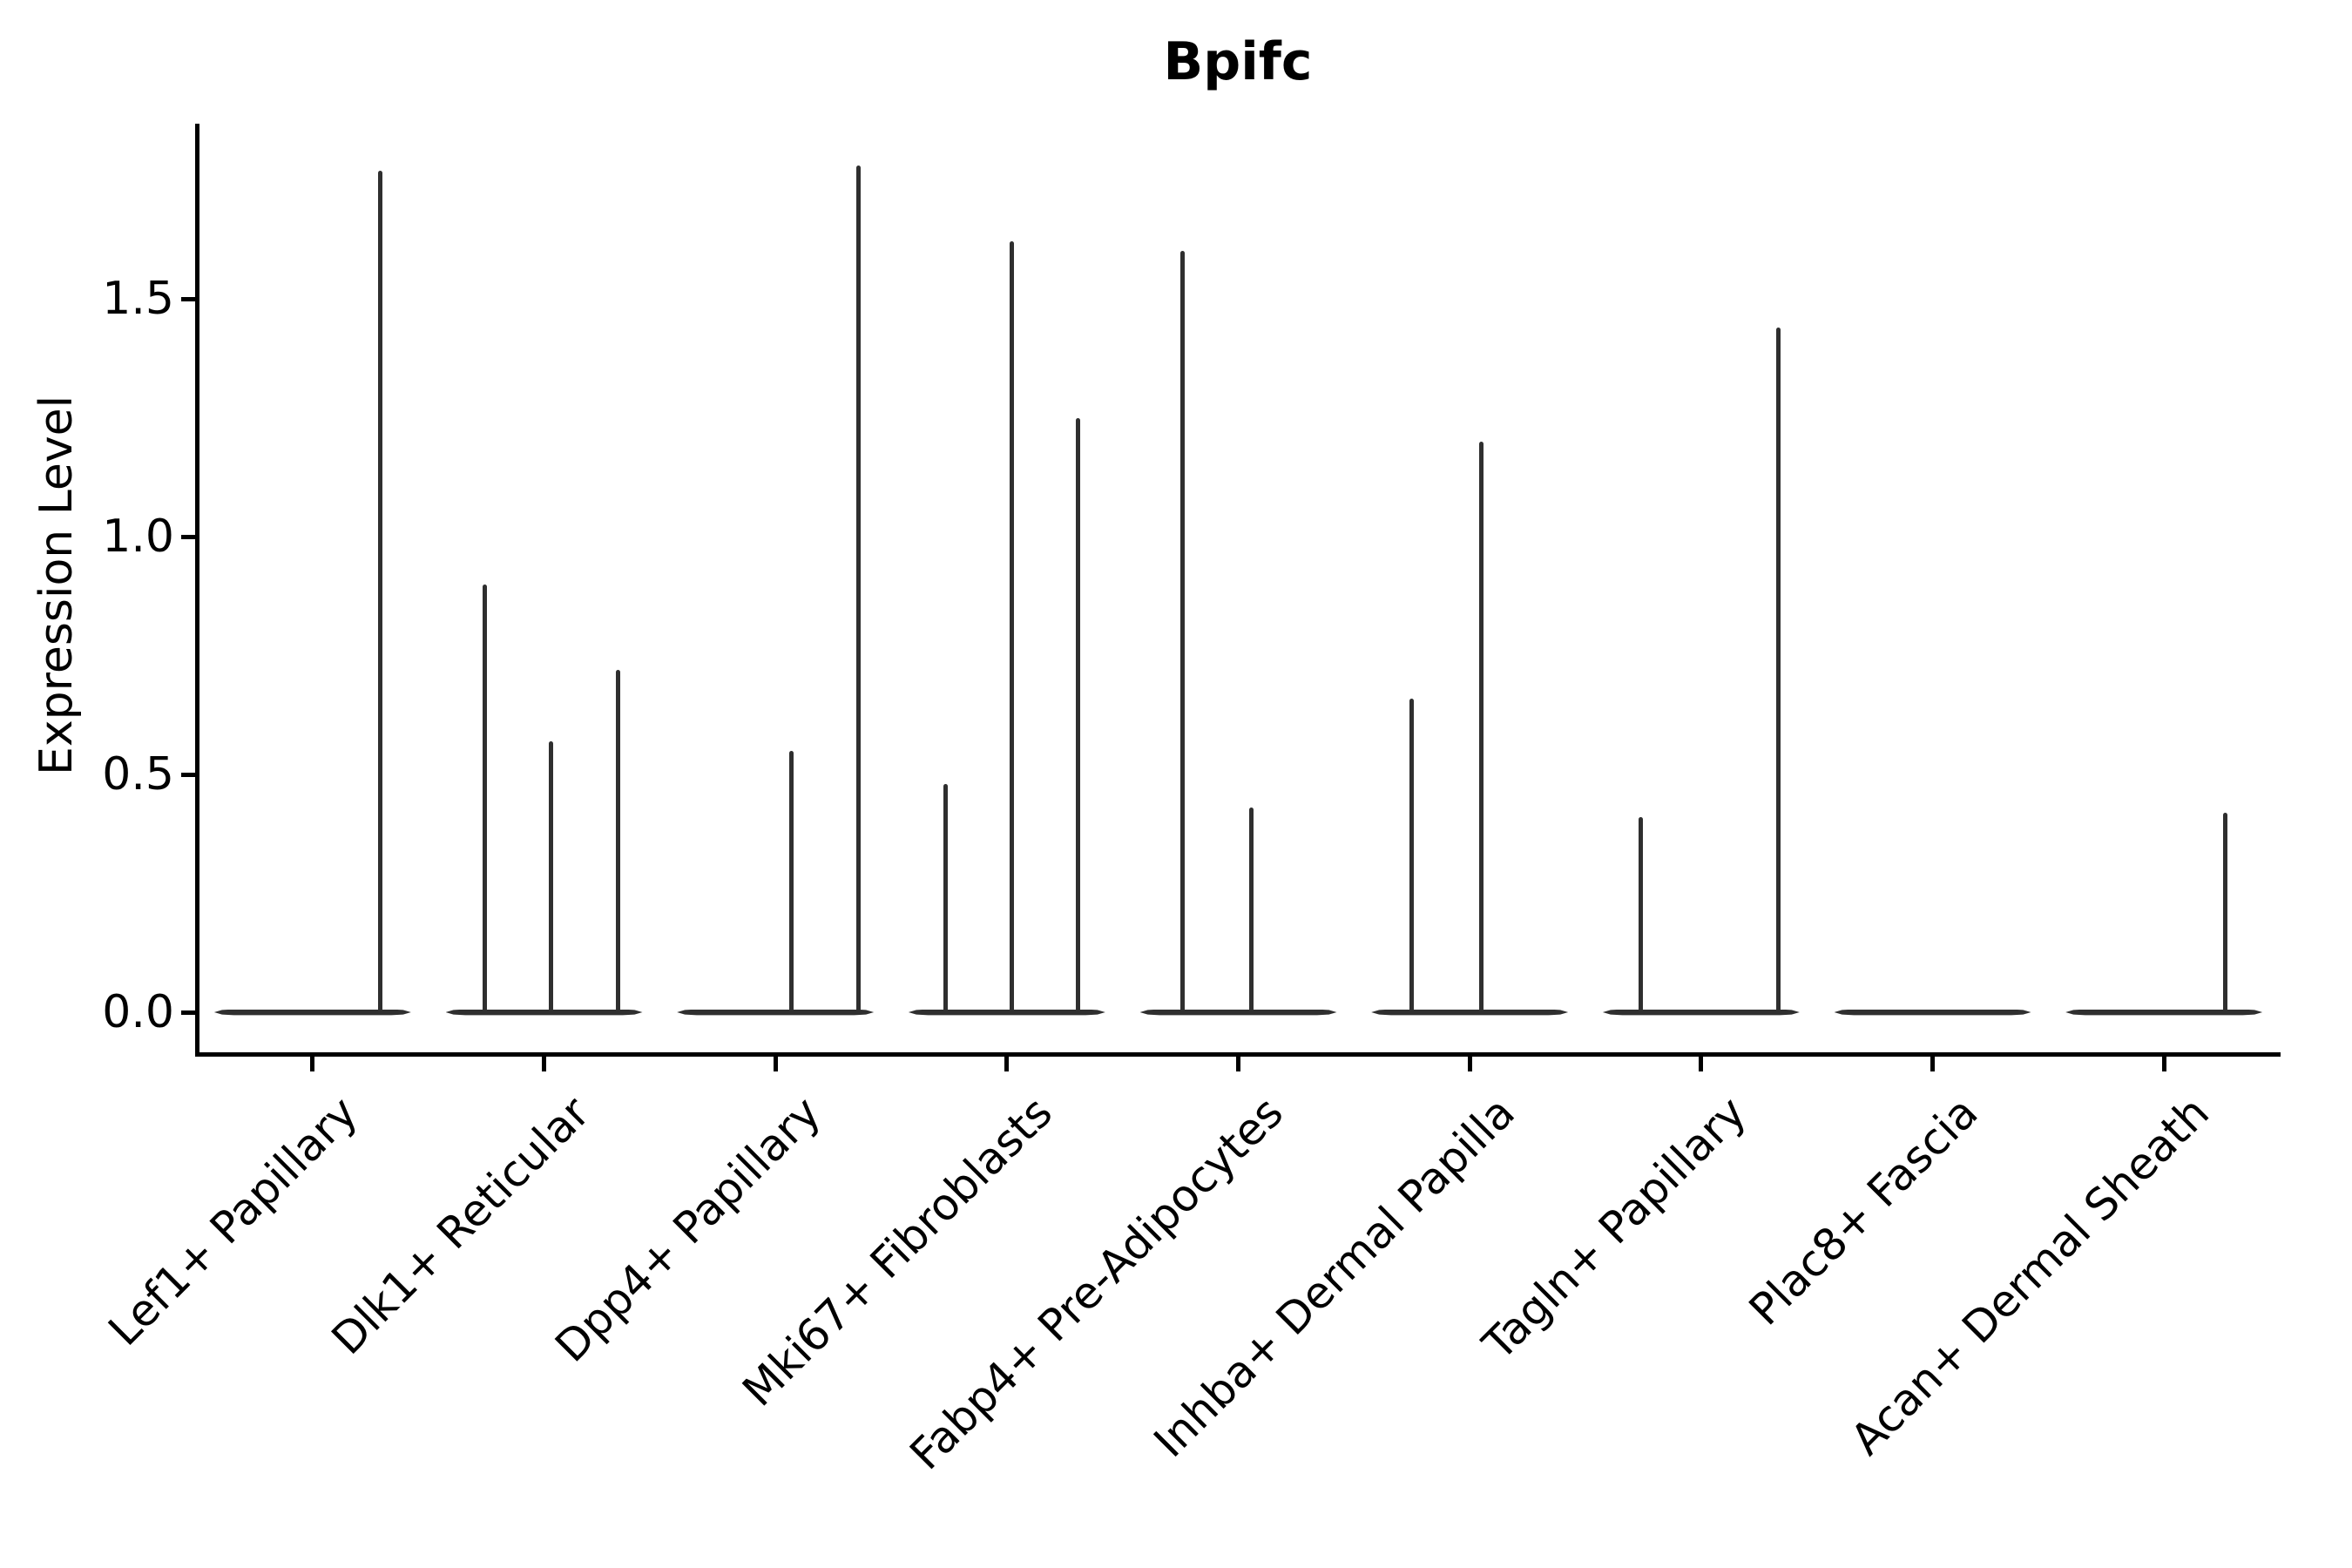 This screenshot has height=1568, width=2352. Describe the element at coordinates (138, 299) in the screenshot. I see `y-tick-label: 1.5` at that location.